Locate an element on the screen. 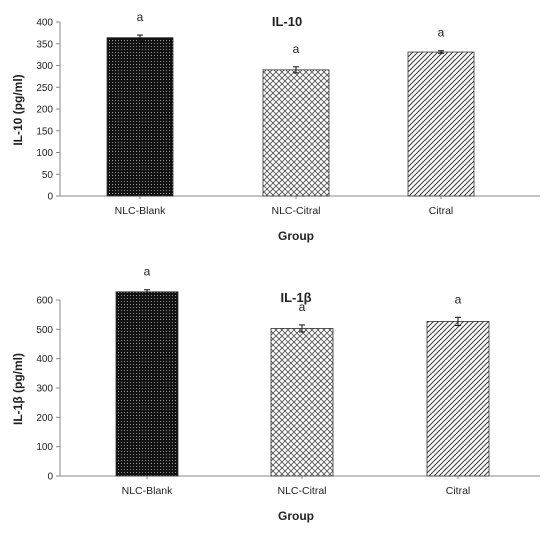 The width and height of the screenshot is (550, 534). y-tick-label: 150 is located at coordinates (44, 131).